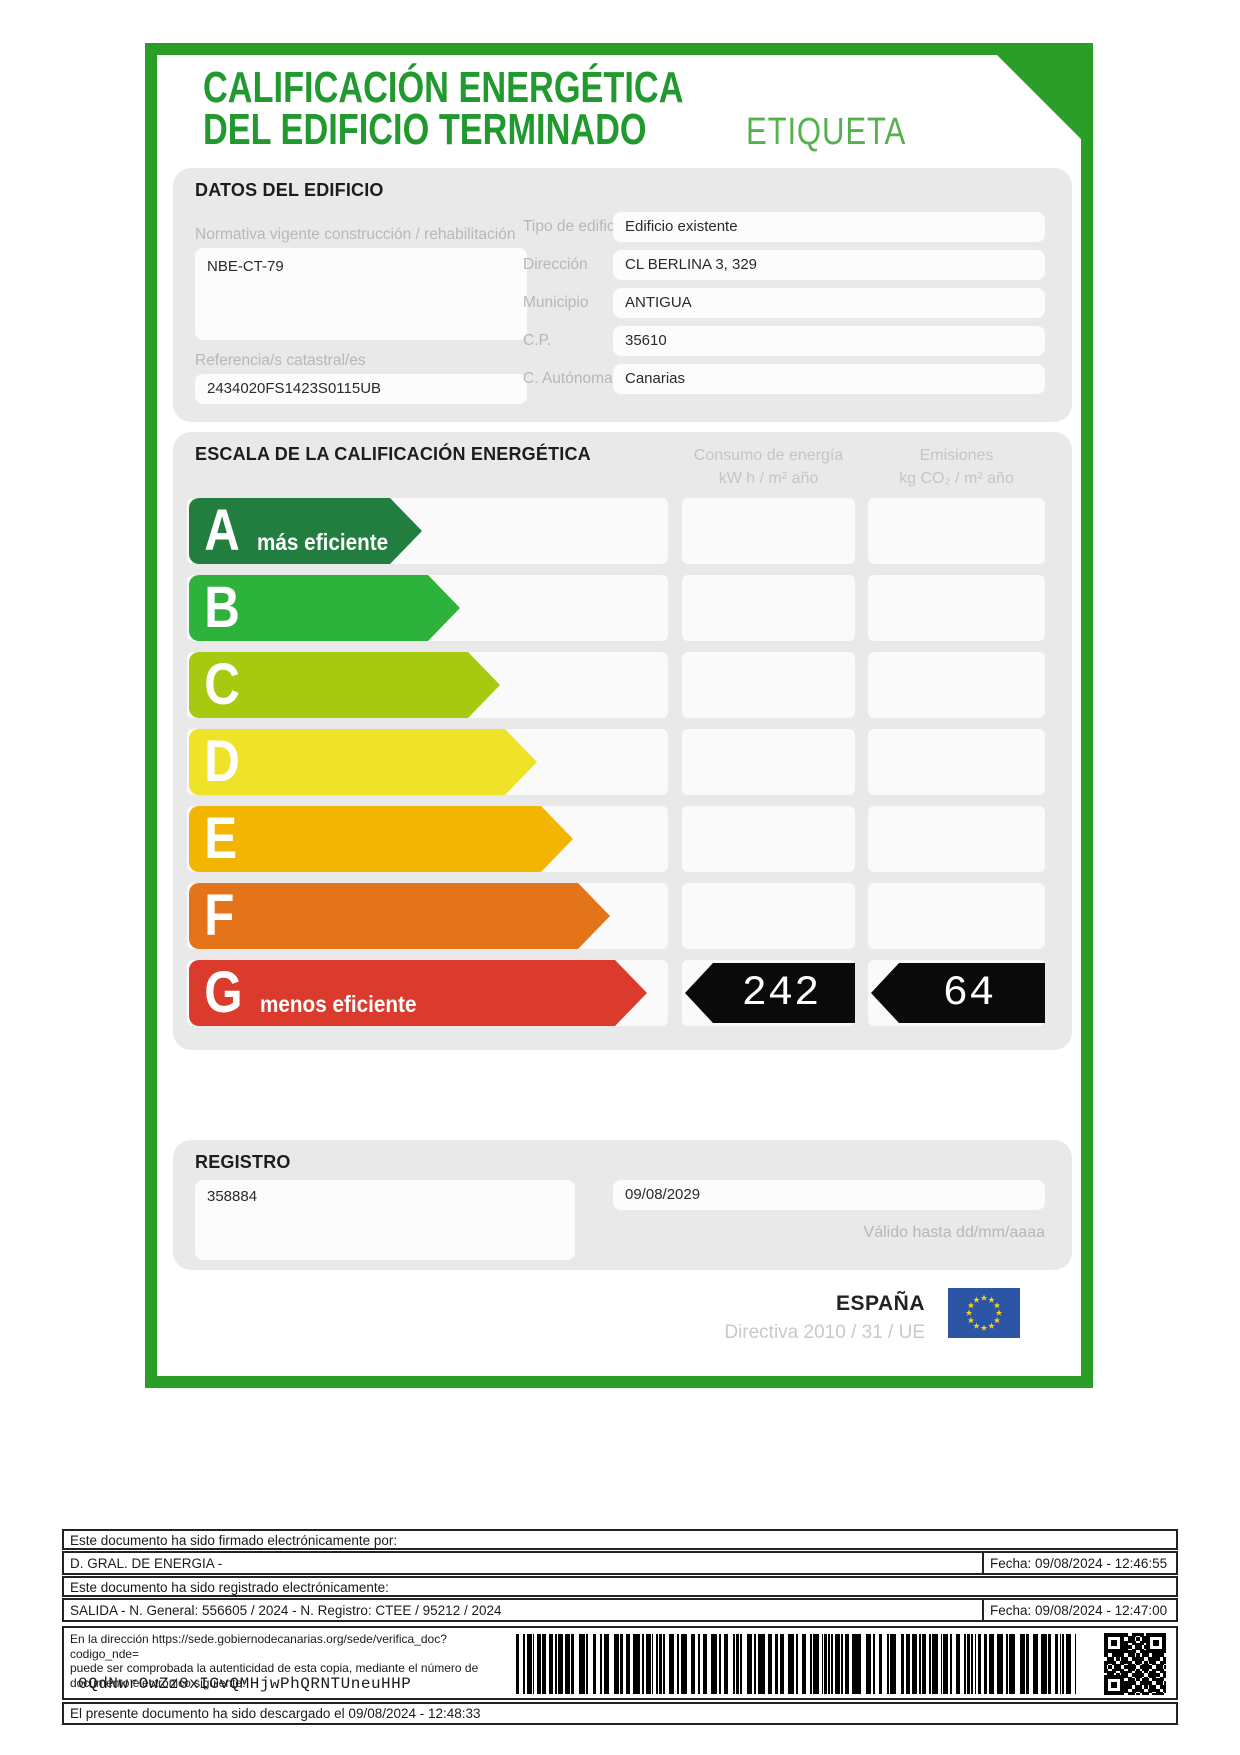 The width and height of the screenshot is (1240, 1755). Describe the element at coordinates (289, 190) in the screenshot. I see `building-data-header: DATOS DEL EDIFICIO` at that location.